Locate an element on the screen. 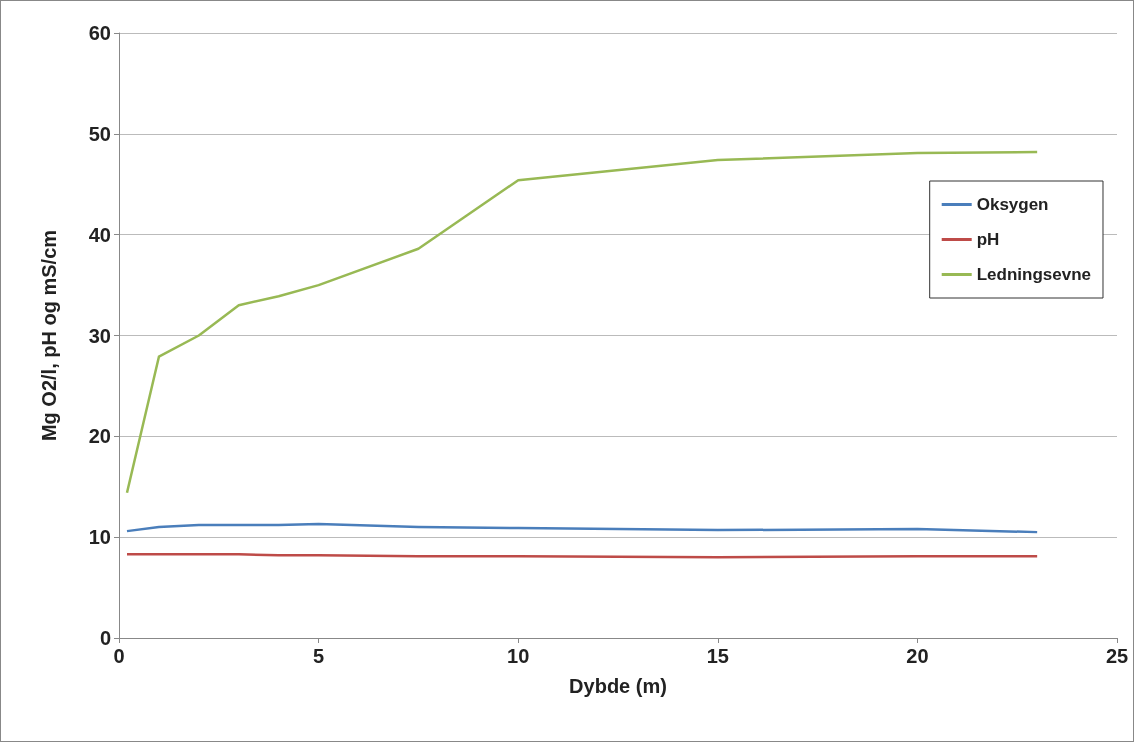 Image resolution: width=1134 pixels, height=742 pixels. y-tick-label: 10 is located at coordinates (99, 537).